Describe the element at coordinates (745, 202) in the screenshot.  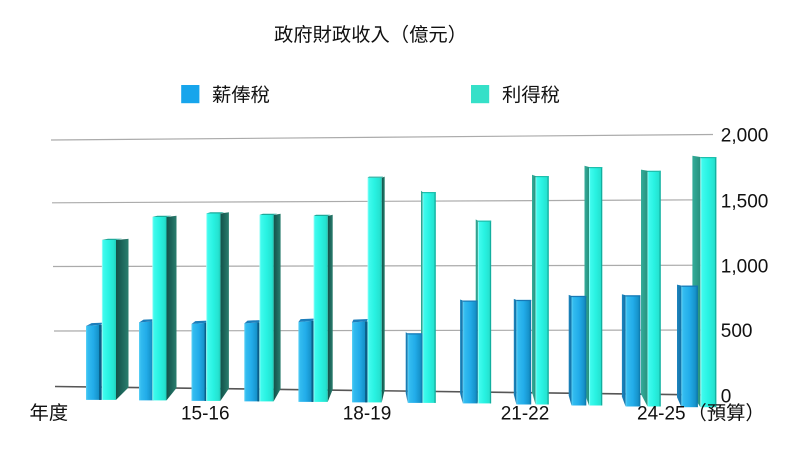
I see `svg-text: 1,500` at that location.